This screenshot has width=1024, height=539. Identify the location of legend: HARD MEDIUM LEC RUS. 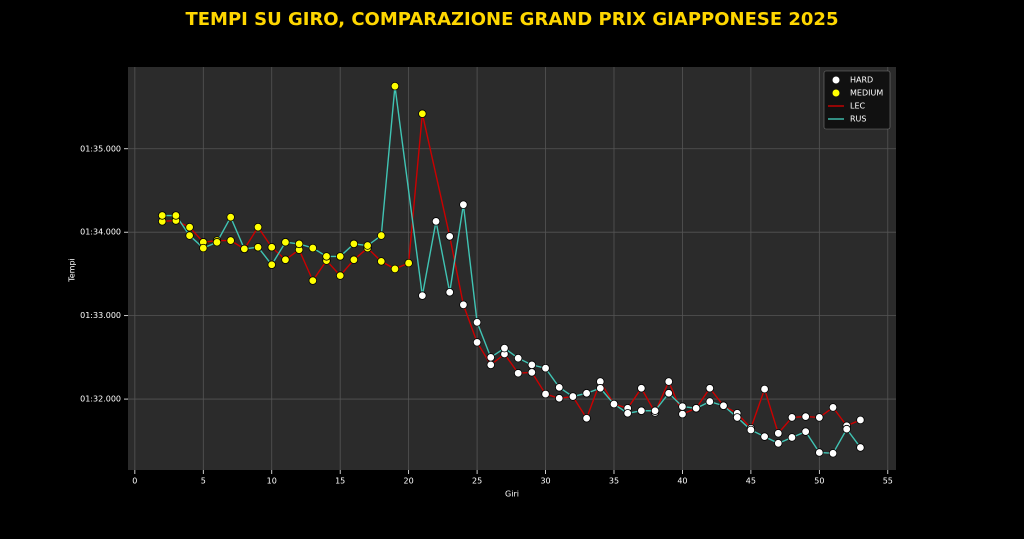
(857, 100).